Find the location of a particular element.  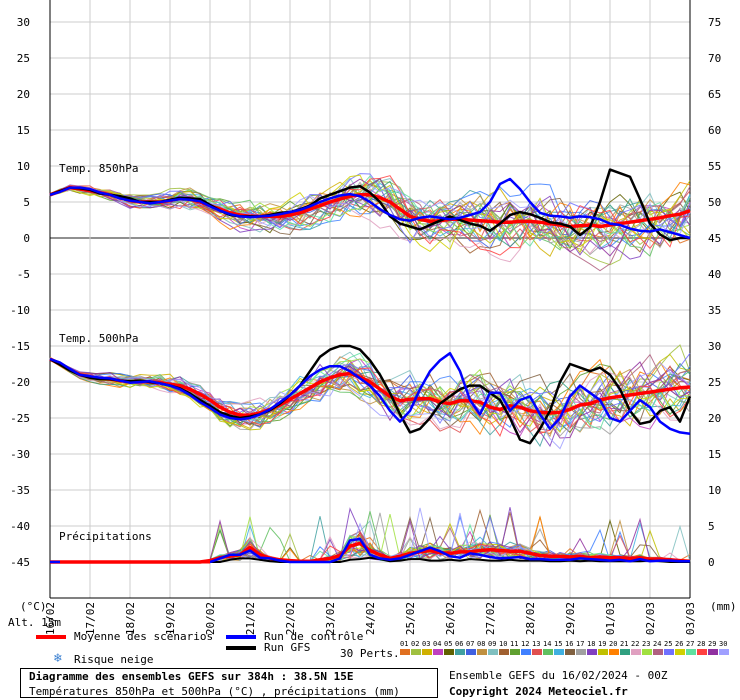

right-tick-label: 0 is located at coordinates (711, 562).